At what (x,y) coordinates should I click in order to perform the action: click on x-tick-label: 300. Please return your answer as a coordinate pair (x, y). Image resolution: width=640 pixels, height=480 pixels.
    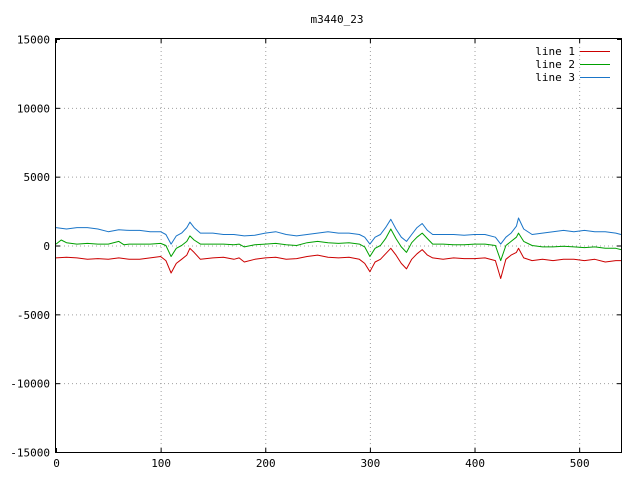
    Looking at the image, I should click on (370, 463).